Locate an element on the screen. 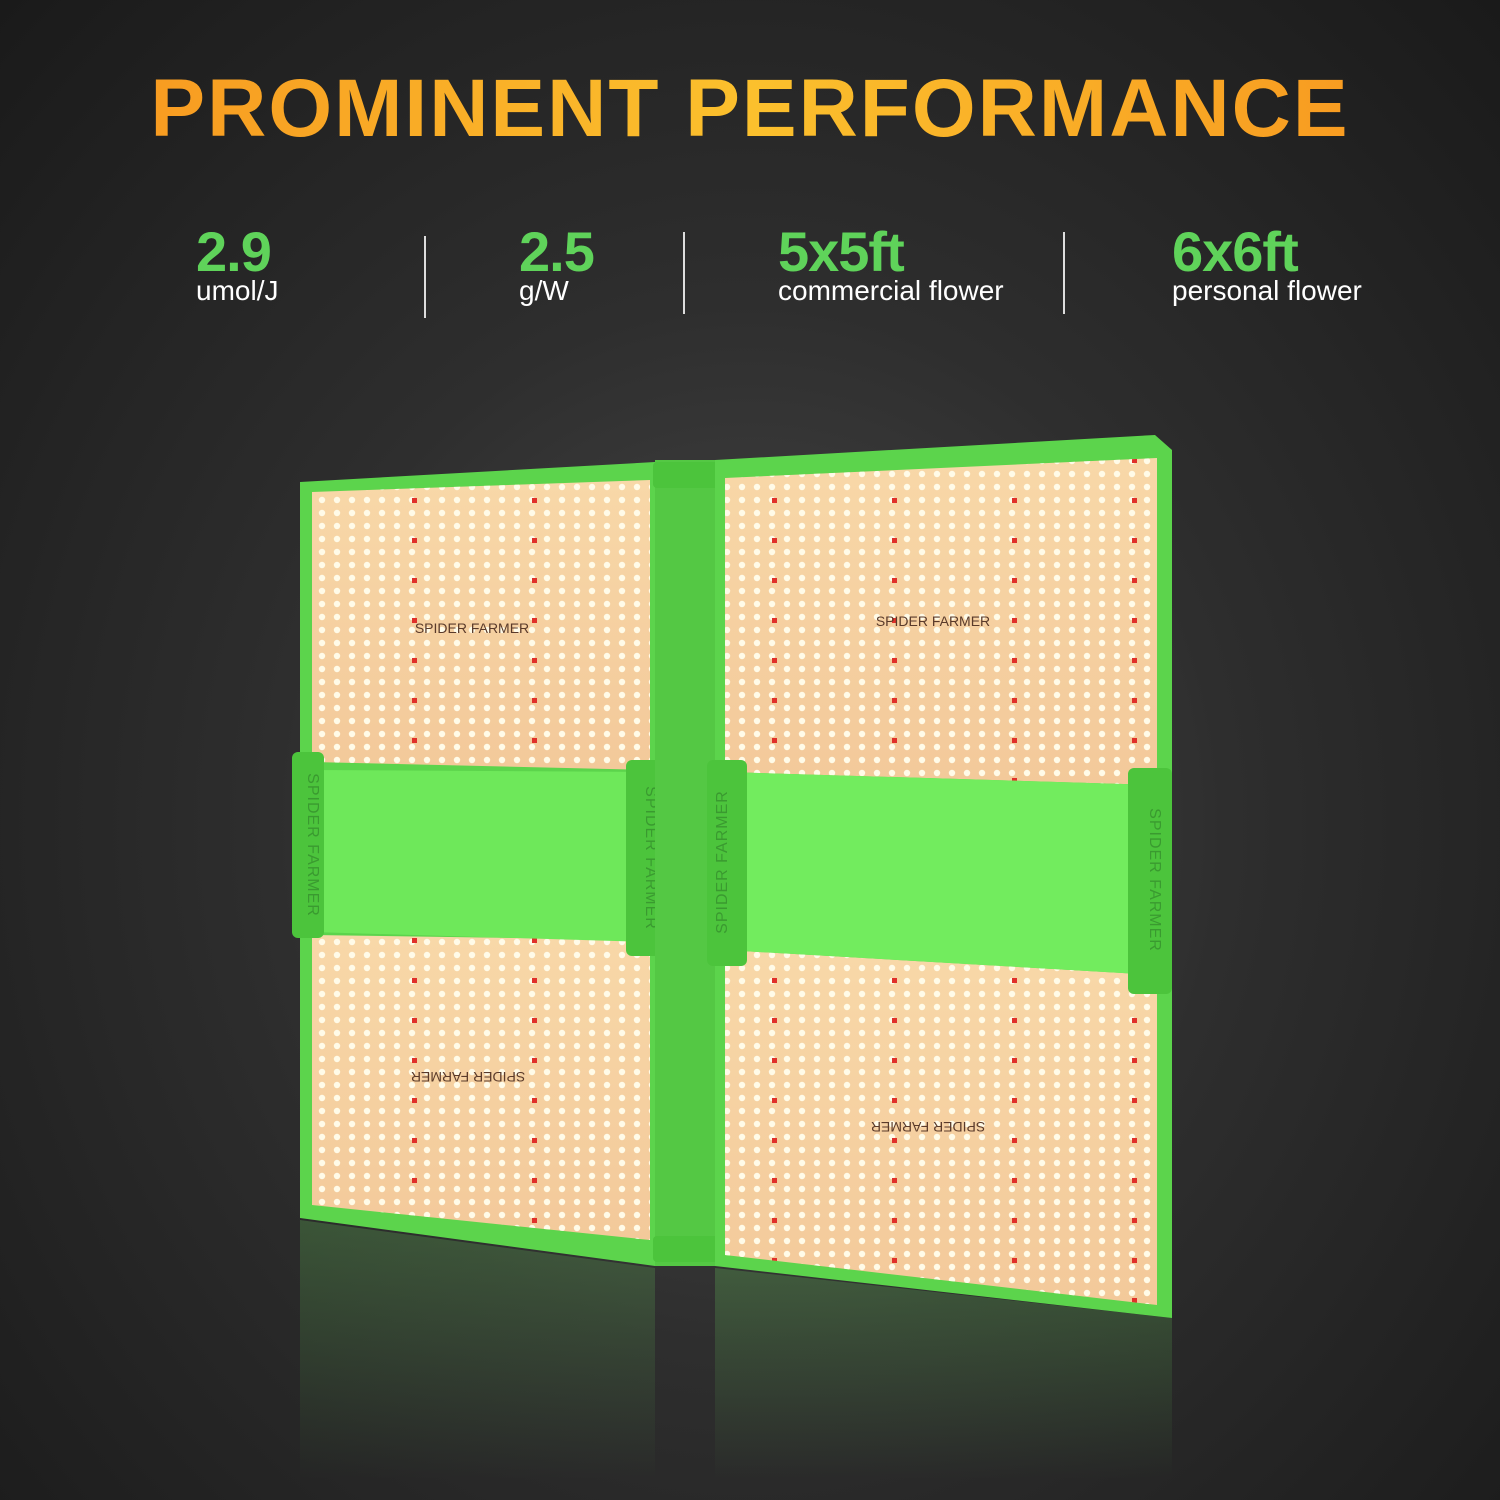 The image size is (1500, 1500). stat: 2.5 g/W is located at coordinates (557, 263).